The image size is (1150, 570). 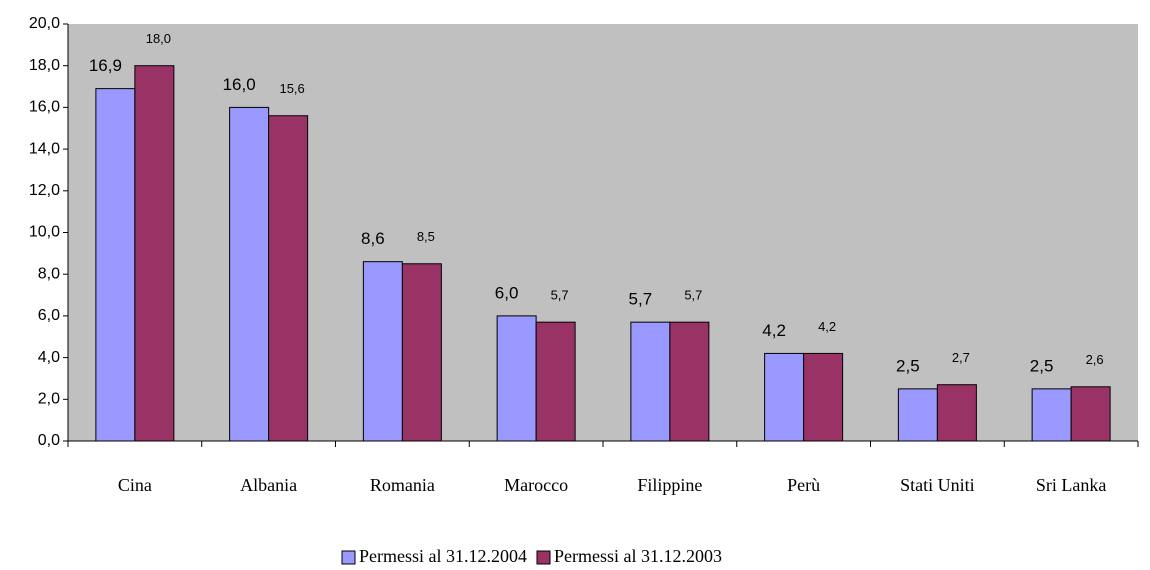 I want to click on value-label: 15,6, so click(x=291, y=88).